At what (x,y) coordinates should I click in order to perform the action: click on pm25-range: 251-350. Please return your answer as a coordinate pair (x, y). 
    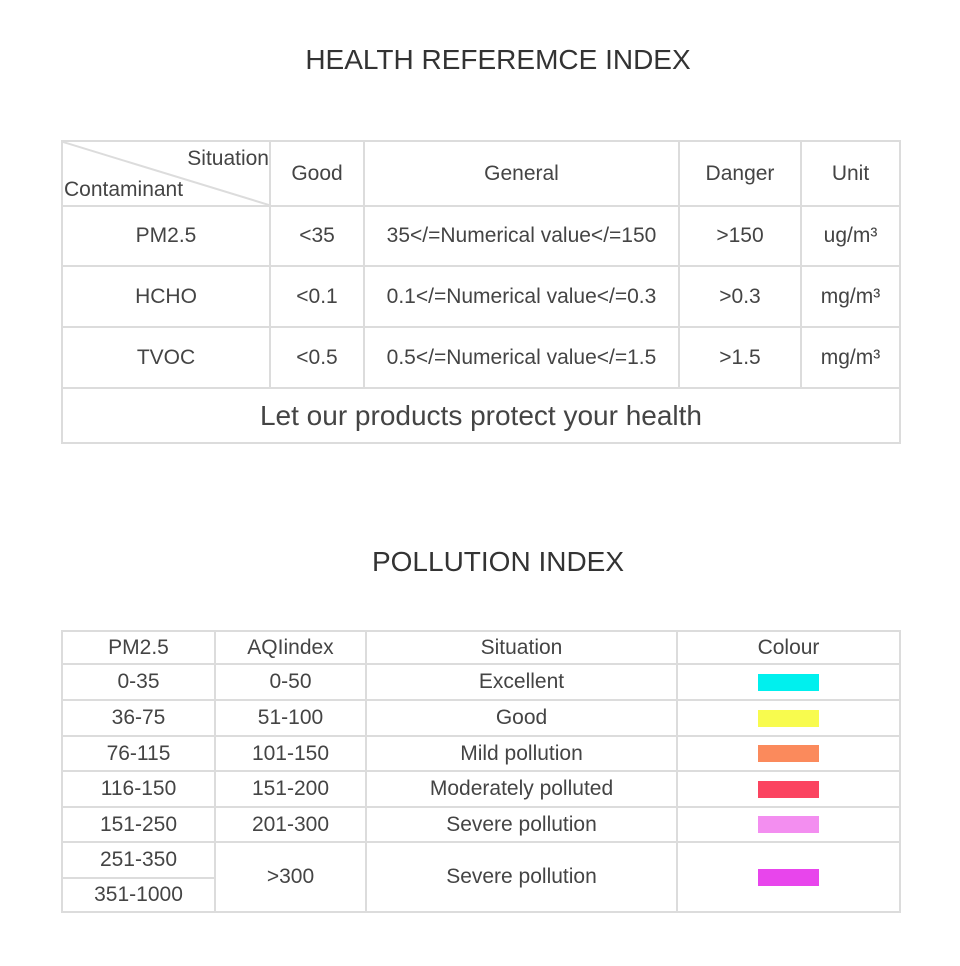
    Looking at the image, I should click on (138, 860).